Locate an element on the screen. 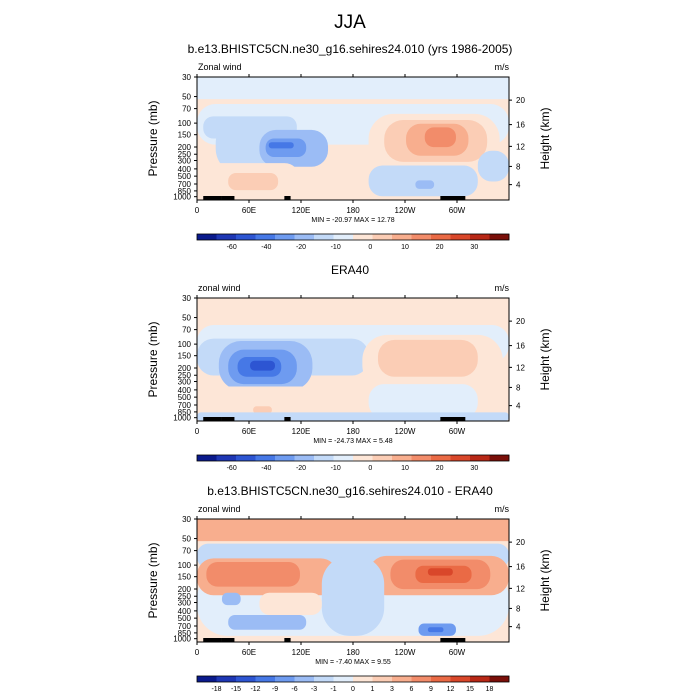 Image resolution: width=700 pixels, height=700 pixels. x-tick-label: 60E is located at coordinates (249, 431).